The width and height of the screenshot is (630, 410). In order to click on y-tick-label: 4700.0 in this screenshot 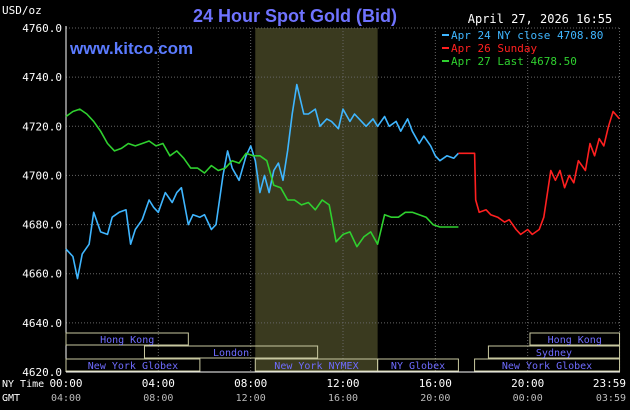, I will do `click(42, 175)`.